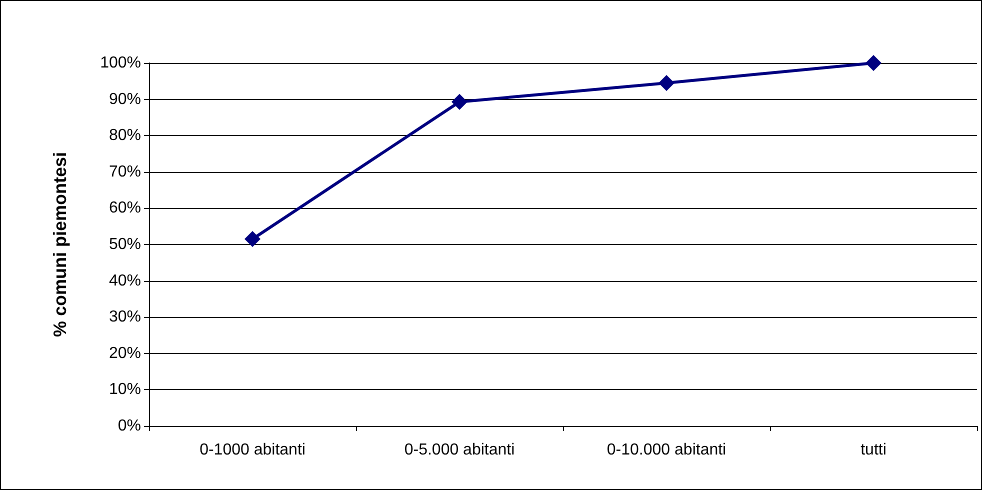  Describe the element at coordinates (124, 281) in the screenshot. I see `y-tick-label: 40%` at that location.